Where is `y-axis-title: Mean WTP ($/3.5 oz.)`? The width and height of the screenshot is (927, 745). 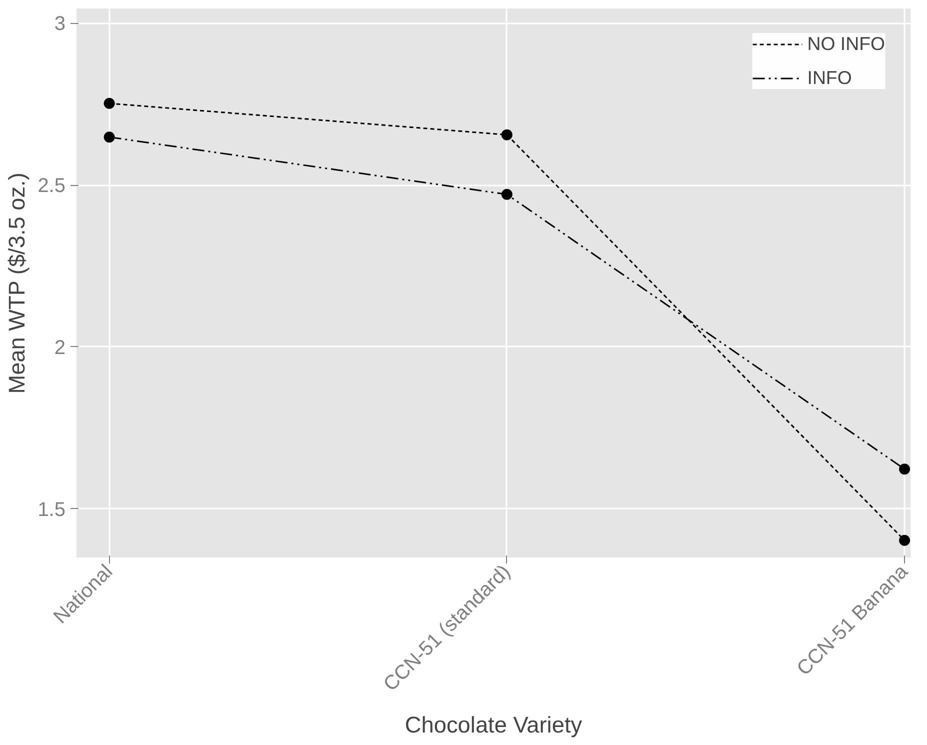
y-axis-title: Mean WTP ($/3.5 oz.) is located at coordinates (17, 283).